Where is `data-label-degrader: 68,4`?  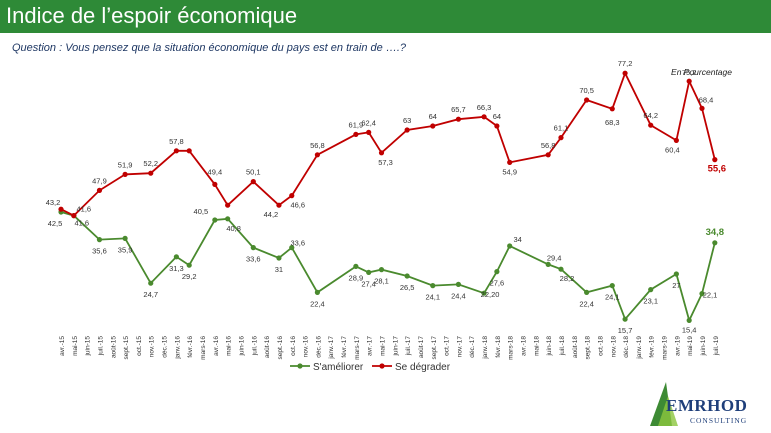
data-label-degrader: 68,4 is located at coordinates (706, 99).